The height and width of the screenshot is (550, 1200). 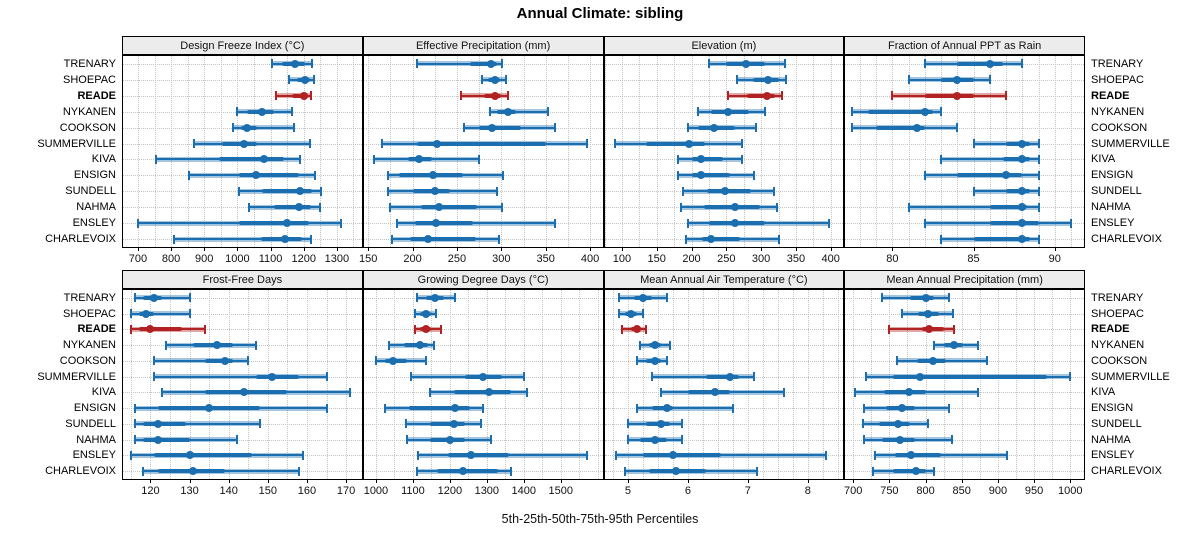 What do you see at coordinates (337, 259) in the screenshot?
I see `axis-tick-label: 1300` at bounding box center [337, 259].